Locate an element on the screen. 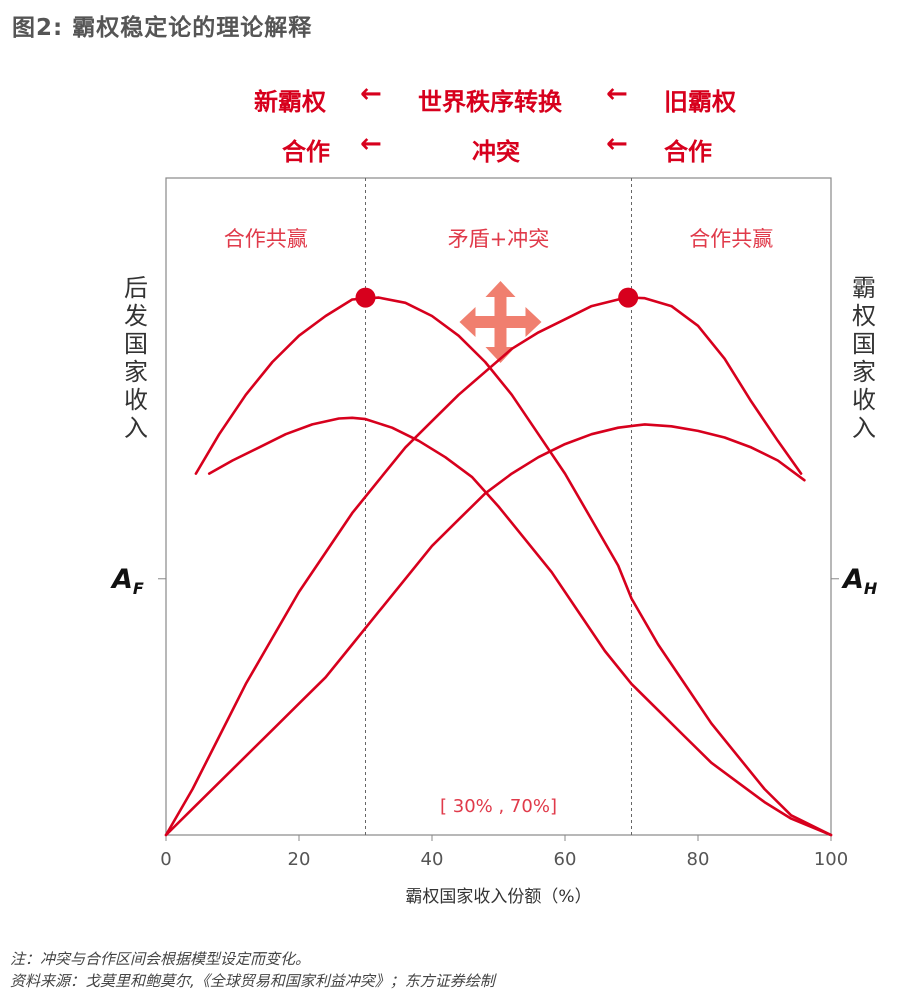  x-tick-label: 80 is located at coordinates (698, 859).